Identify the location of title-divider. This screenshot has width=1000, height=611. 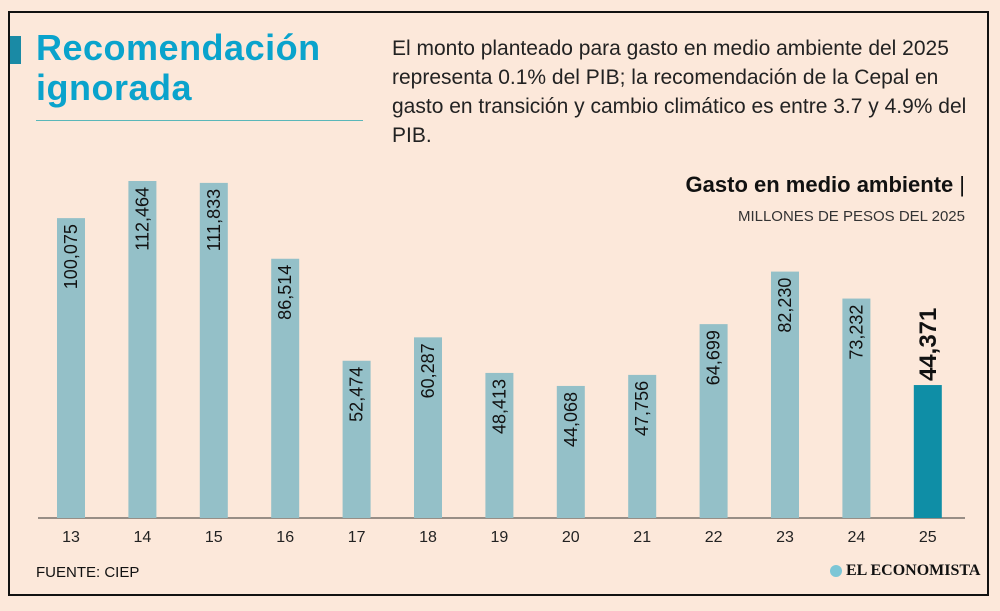
(199, 120).